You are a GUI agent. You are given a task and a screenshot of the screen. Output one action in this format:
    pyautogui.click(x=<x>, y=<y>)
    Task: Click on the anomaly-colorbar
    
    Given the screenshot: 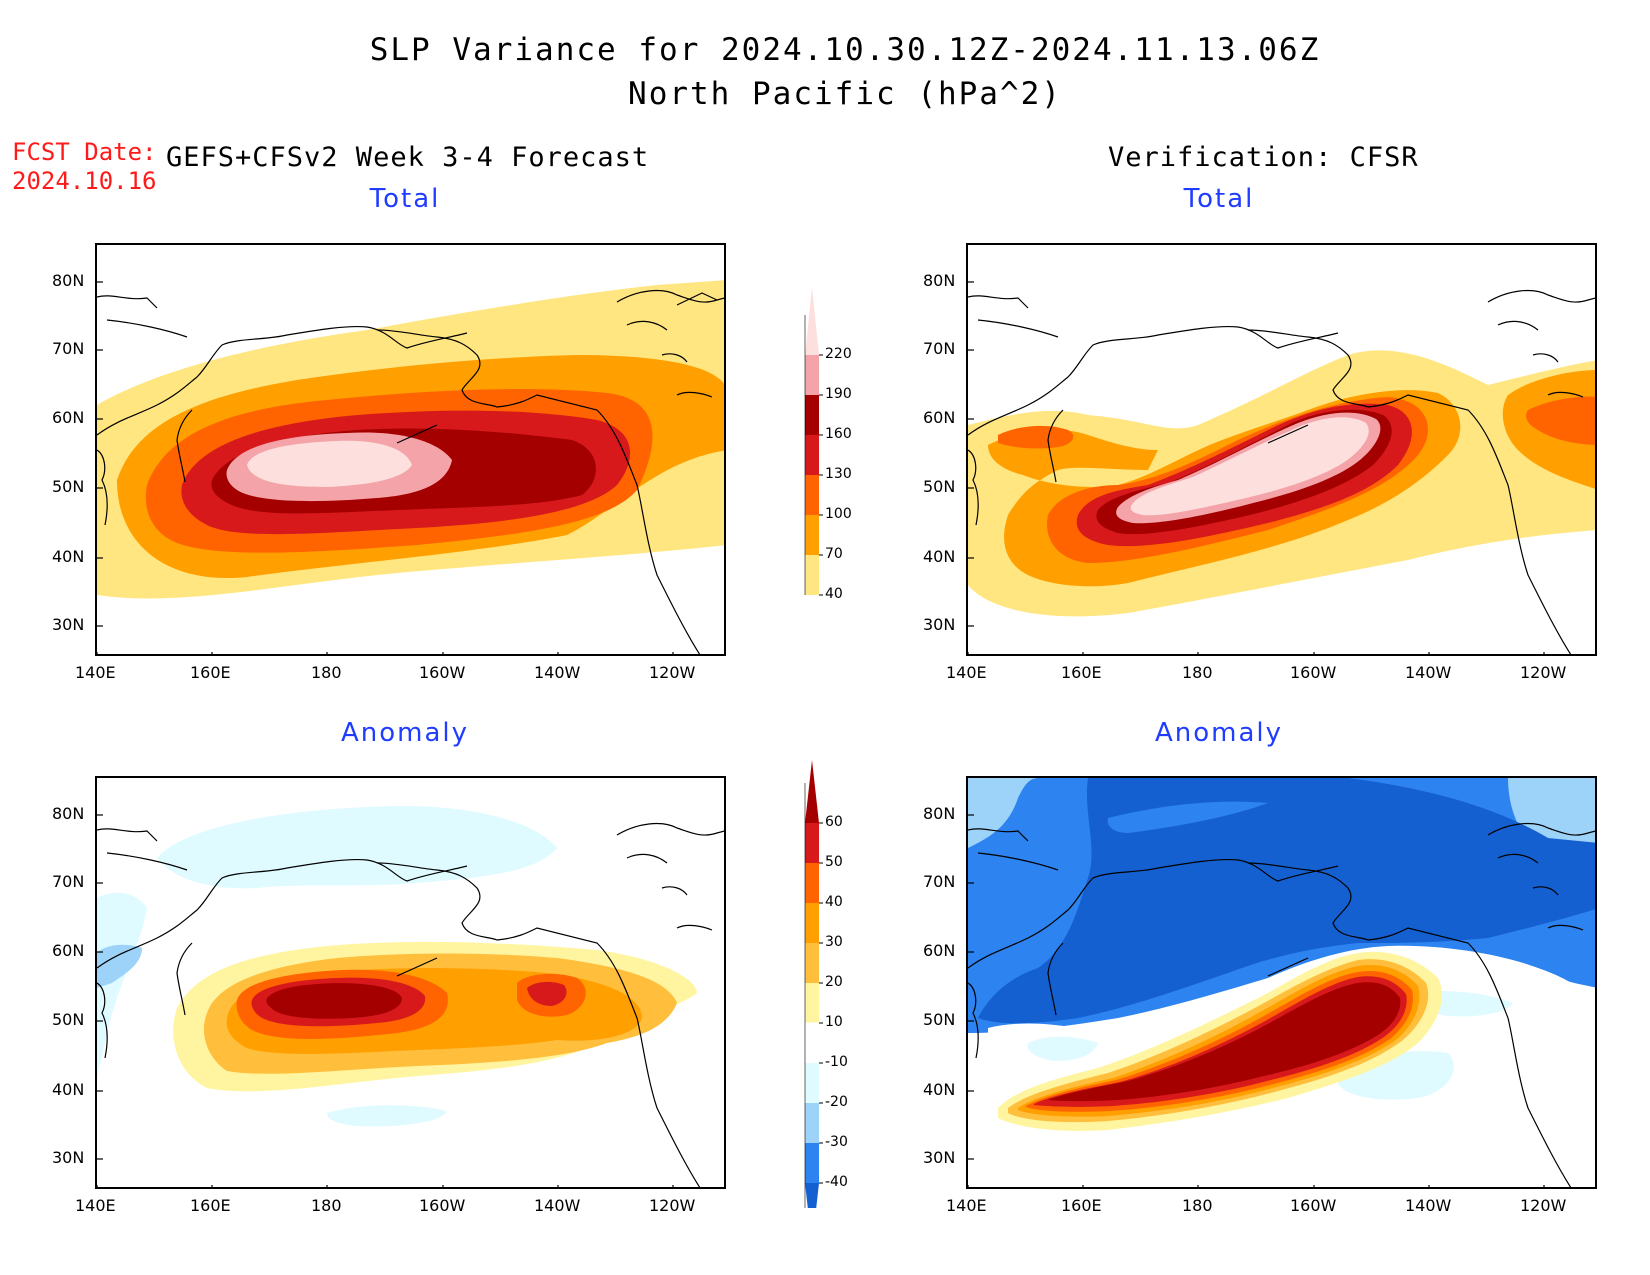 What is the action you would take?
    pyautogui.click(x=813, y=984)
    